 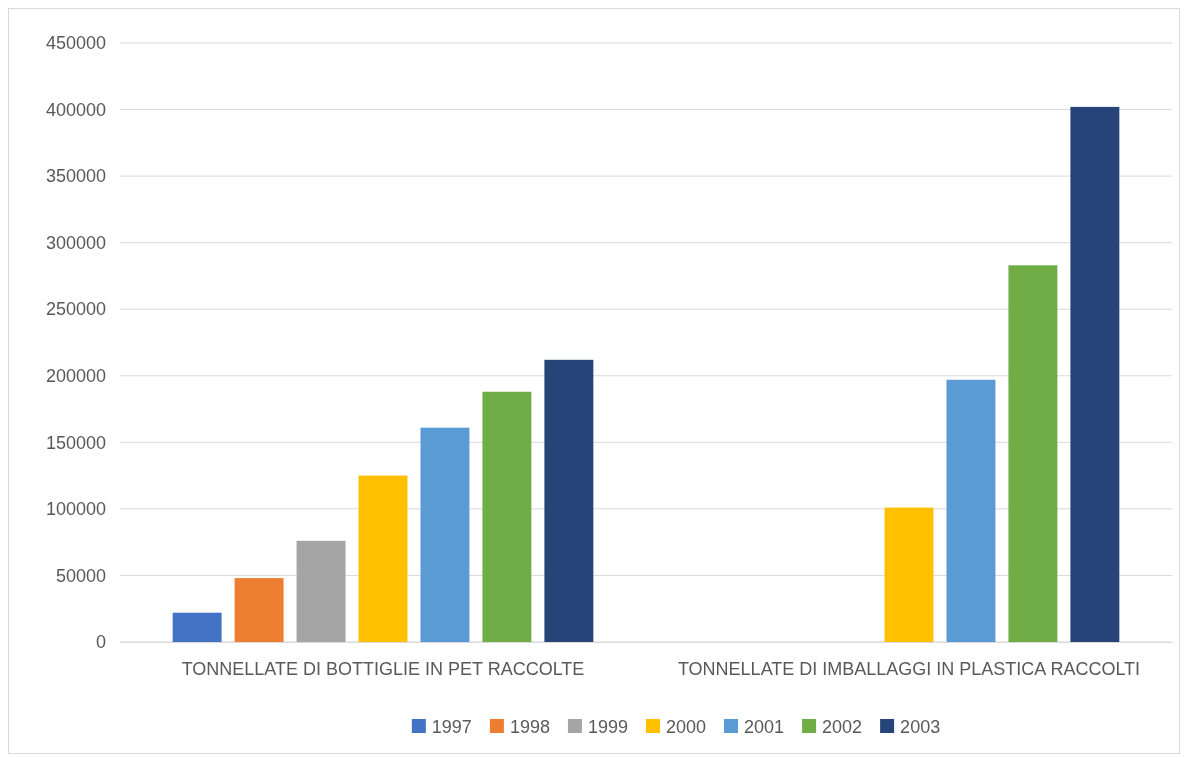 I want to click on legend-label: 1997, so click(x=451, y=727).